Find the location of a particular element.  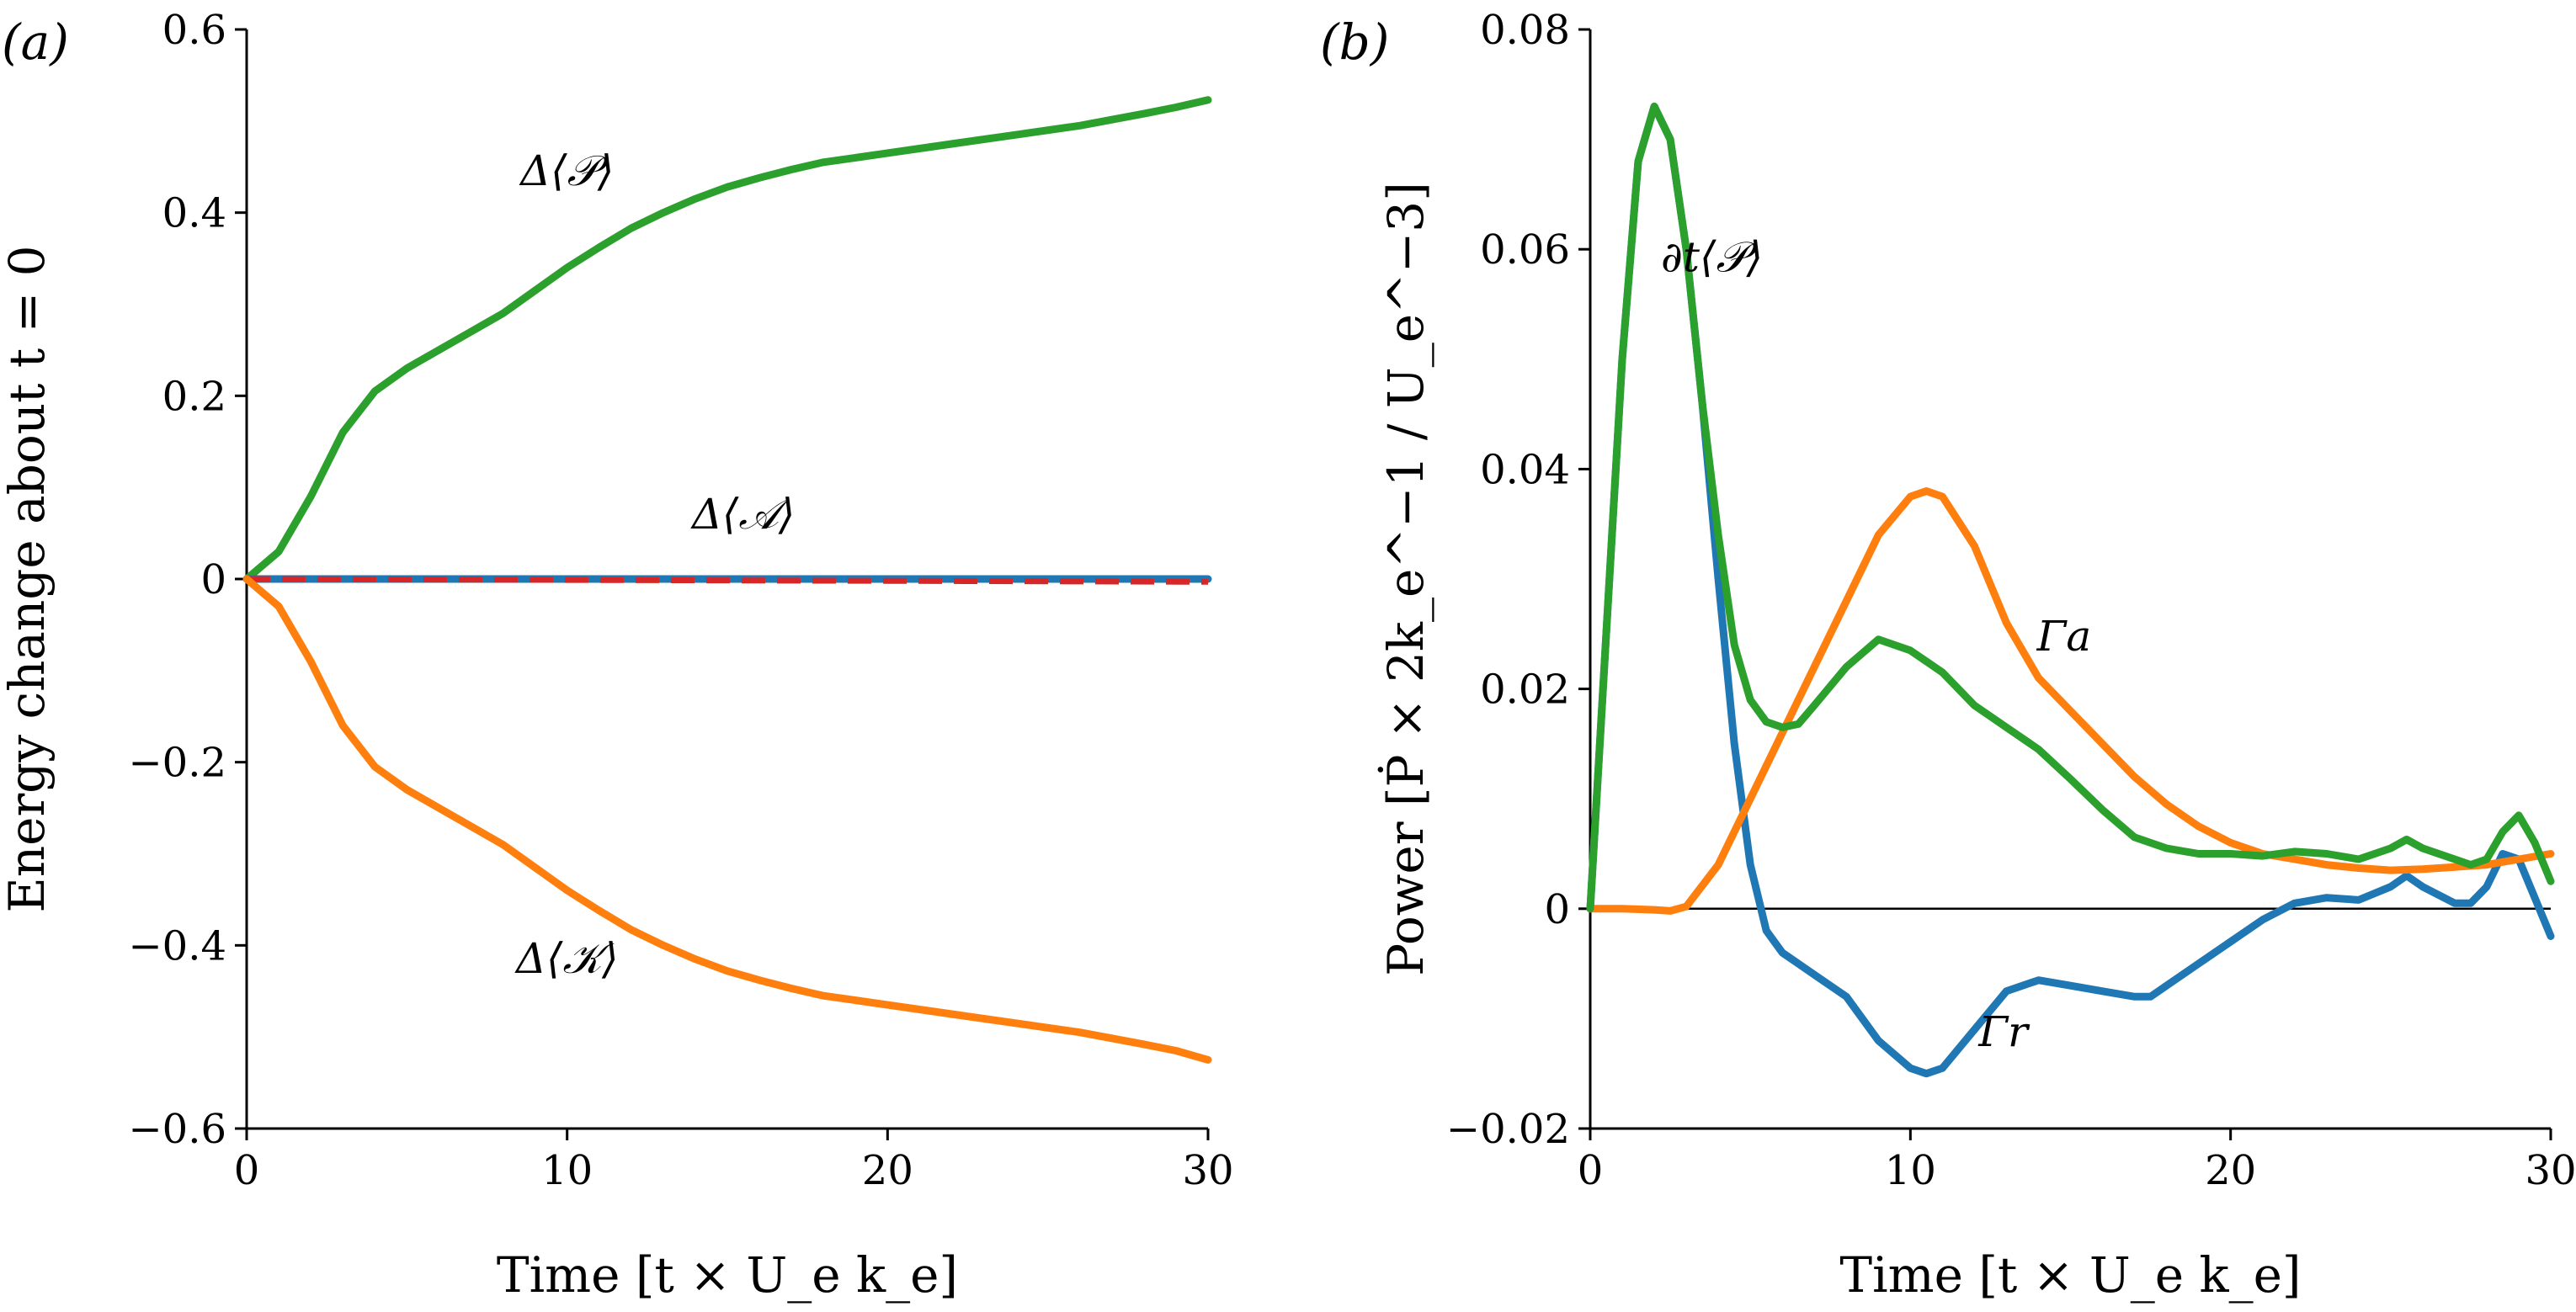

y-tick-label: 0.08 is located at coordinates (1525, 30).